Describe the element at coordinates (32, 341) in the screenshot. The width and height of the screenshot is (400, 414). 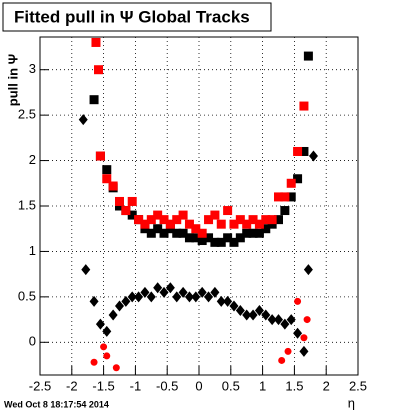
I see `y-tick-label: 0` at that location.